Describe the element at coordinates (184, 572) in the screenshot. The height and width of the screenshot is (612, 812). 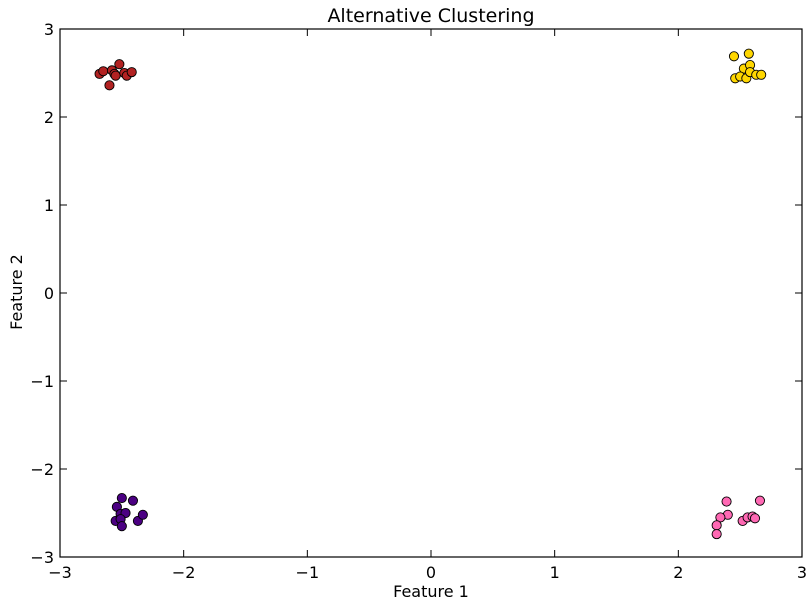
I see `x-tick-label: −2` at that location.